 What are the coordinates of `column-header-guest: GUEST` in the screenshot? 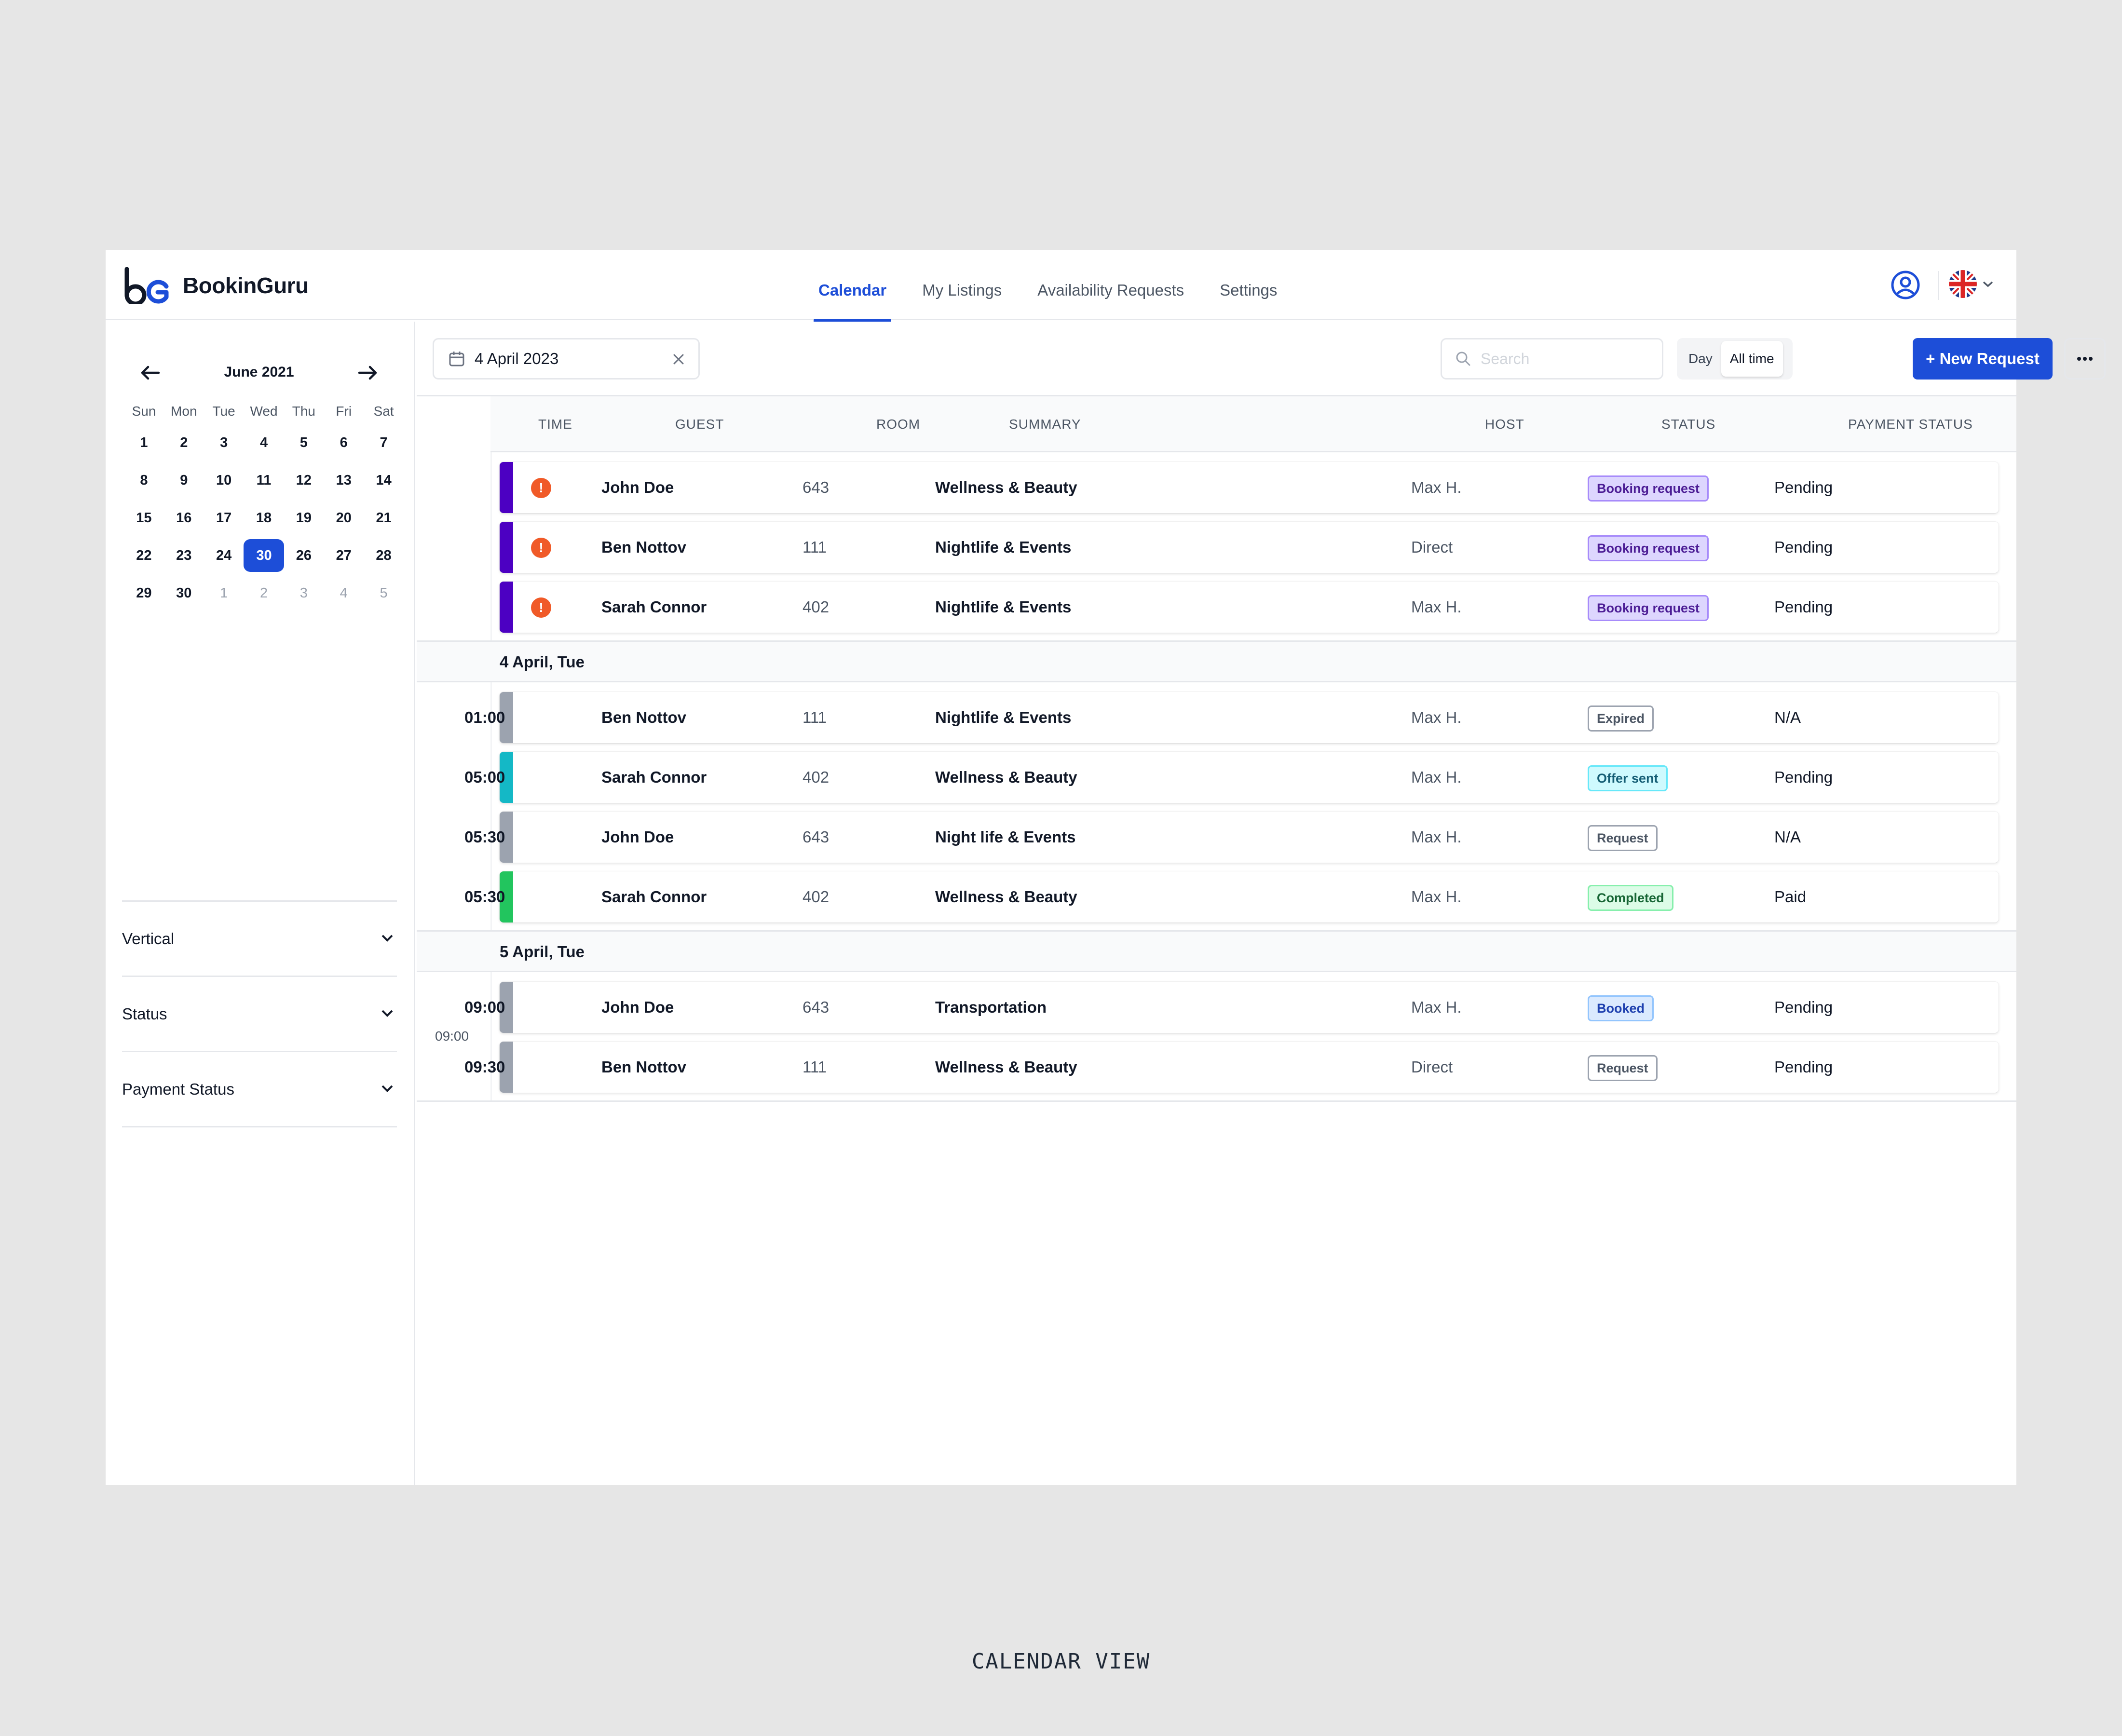 It's located at (700, 424).